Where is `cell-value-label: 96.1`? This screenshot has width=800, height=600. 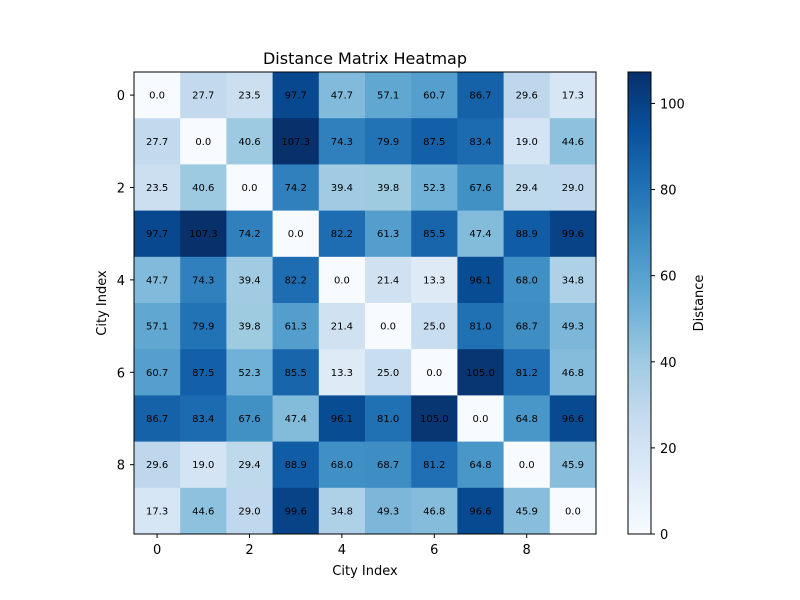
cell-value-label: 96.1 is located at coordinates (480, 280).